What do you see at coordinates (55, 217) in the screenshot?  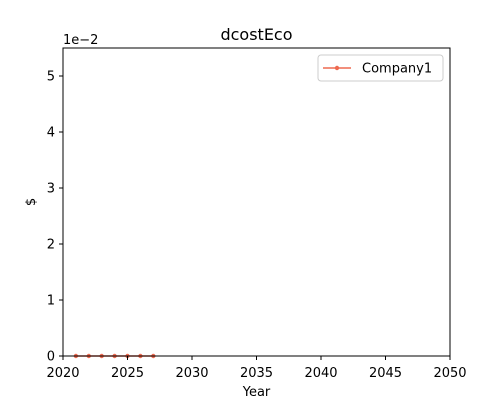 I see `y-axis: 0 1 2 3 4 5` at bounding box center [55, 217].